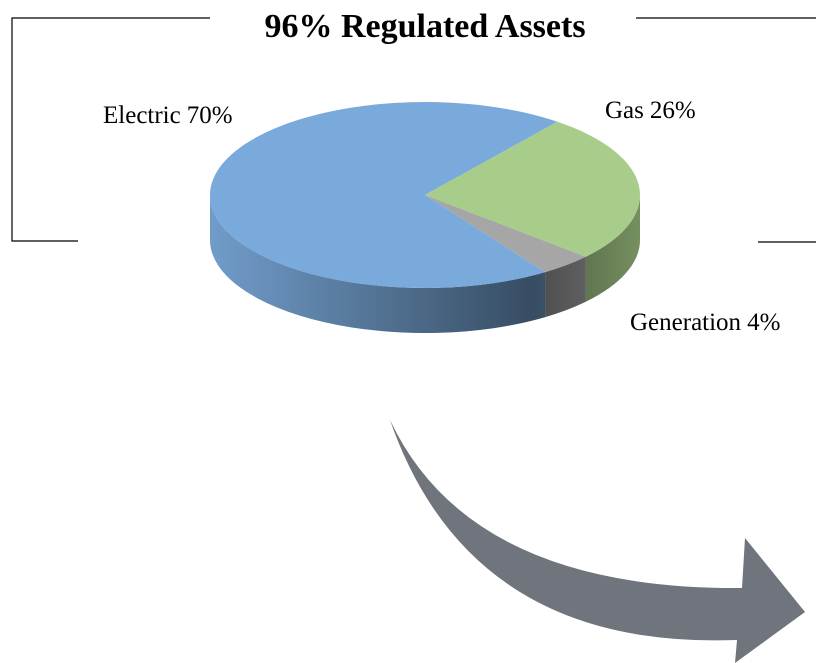 This screenshot has height=663, width=818. What do you see at coordinates (673, 110) in the screenshot?
I see `slice-label-value: 26%` at bounding box center [673, 110].